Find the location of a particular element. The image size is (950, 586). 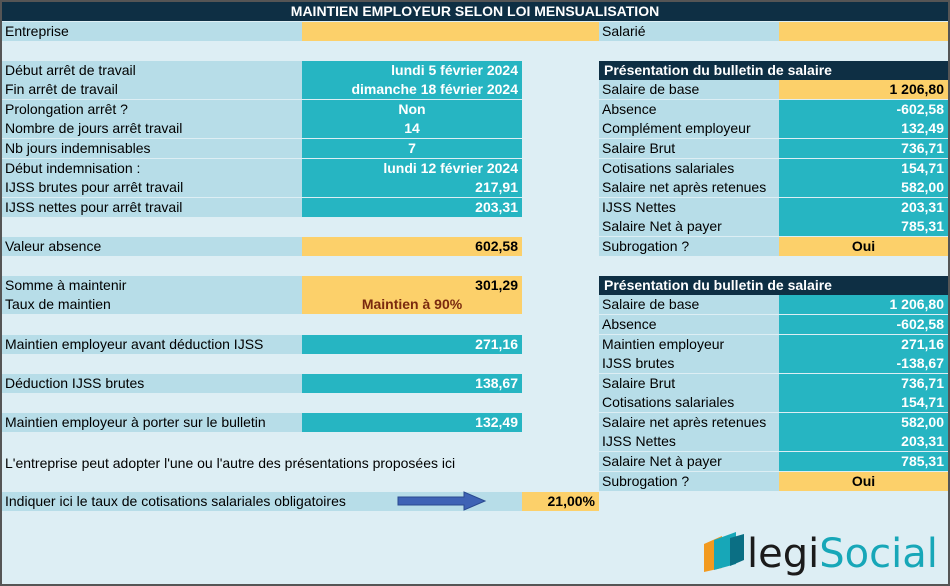

bulletin1-value-7: 785,31 is located at coordinates (863, 226).